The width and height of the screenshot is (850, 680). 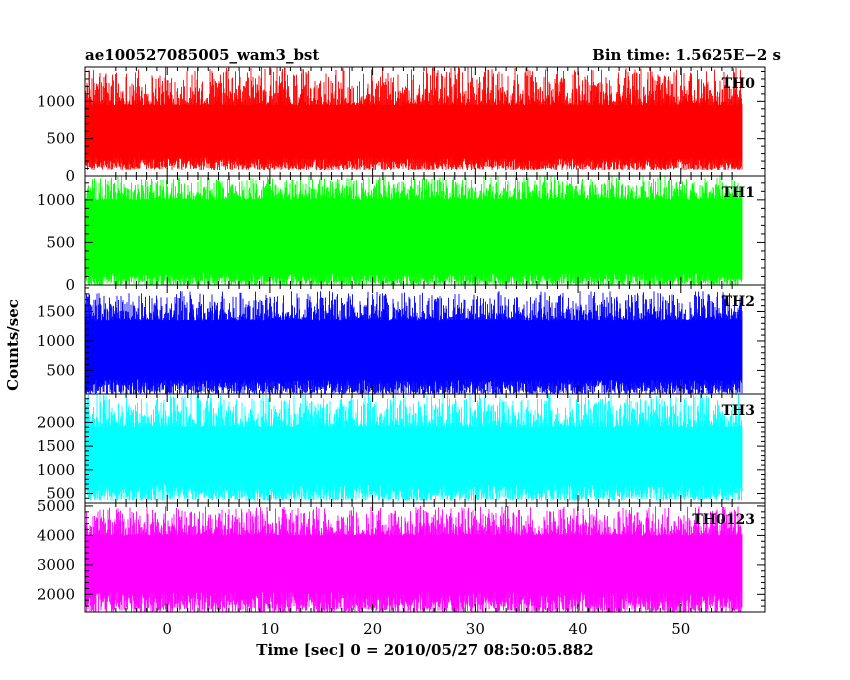 What do you see at coordinates (686, 55) in the screenshot?
I see `header-right-title: Bin time: 1.5625E−2 s` at bounding box center [686, 55].